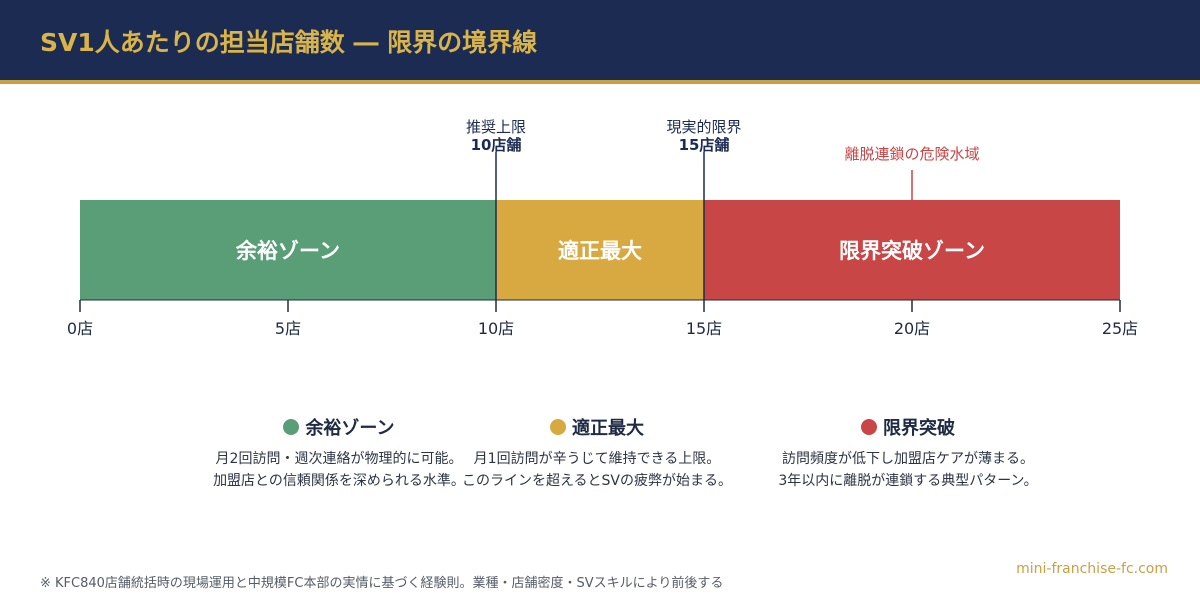 This screenshot has height=600, width=1200. I want to click on band-segment-label: 限界突破ゾーン, so click(912, 251).